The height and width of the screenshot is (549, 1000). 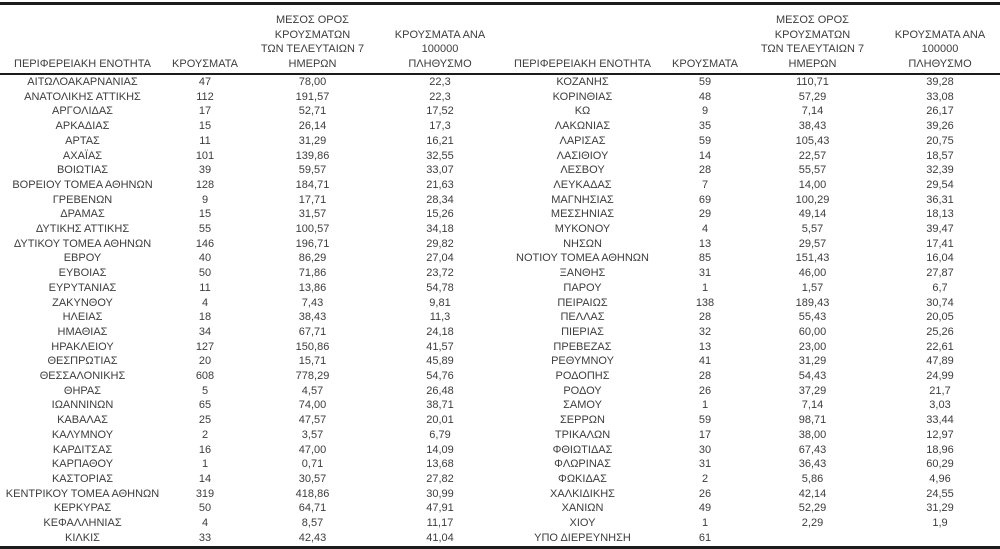 I want to click on region-cell: ΛΑΚΩΝΙΑΣ, so click(x=582, y=126).